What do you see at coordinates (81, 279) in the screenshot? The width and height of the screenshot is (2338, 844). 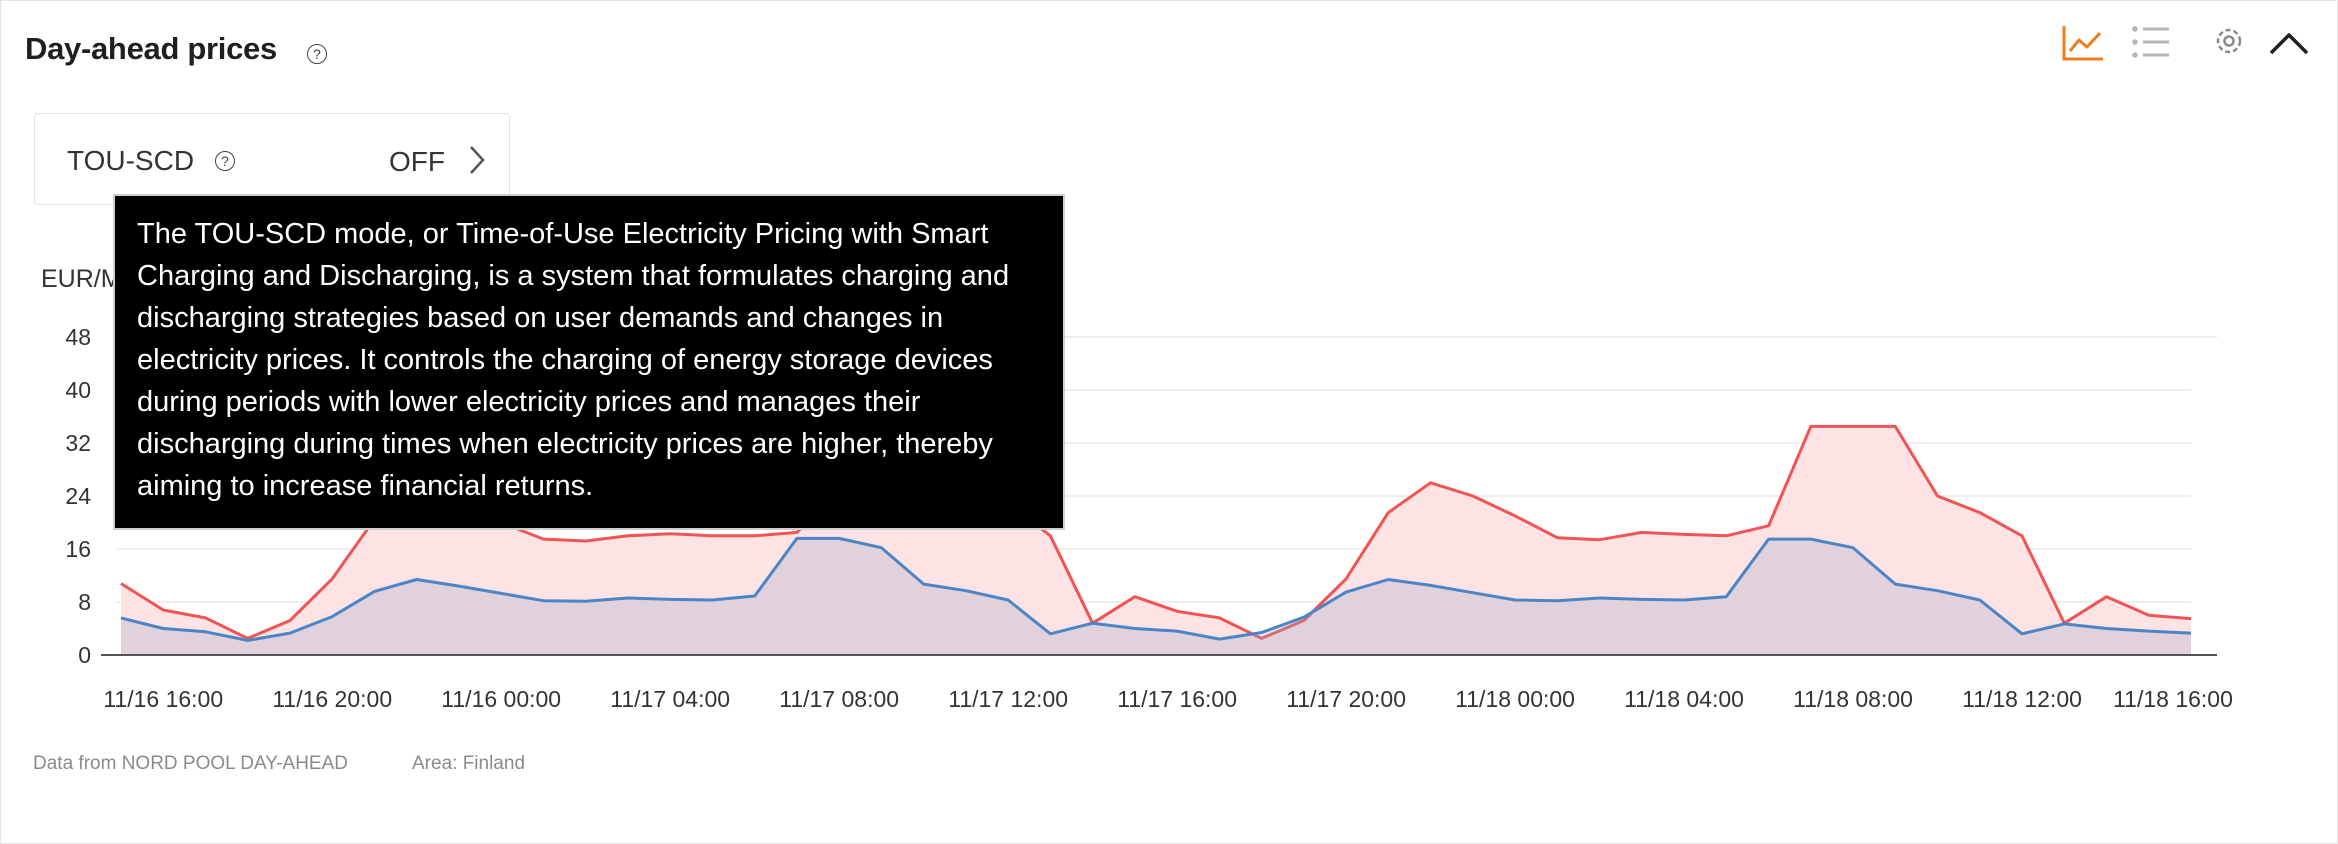 I see `y-axis-unit-label: EUR/M` at bounding box center [81, 279].